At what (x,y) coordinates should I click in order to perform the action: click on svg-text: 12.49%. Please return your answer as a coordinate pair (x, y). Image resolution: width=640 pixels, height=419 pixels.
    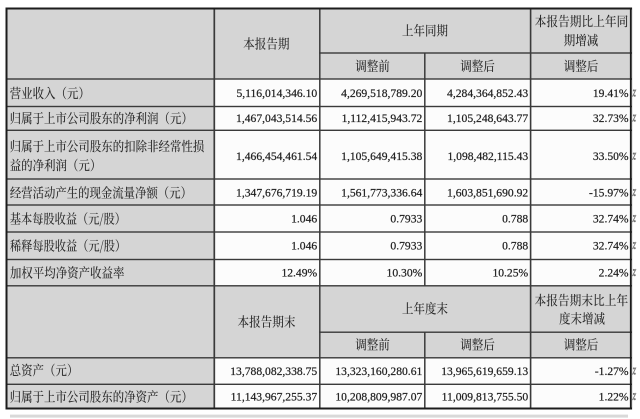
    Looking at the image, I should click on (299, 273).